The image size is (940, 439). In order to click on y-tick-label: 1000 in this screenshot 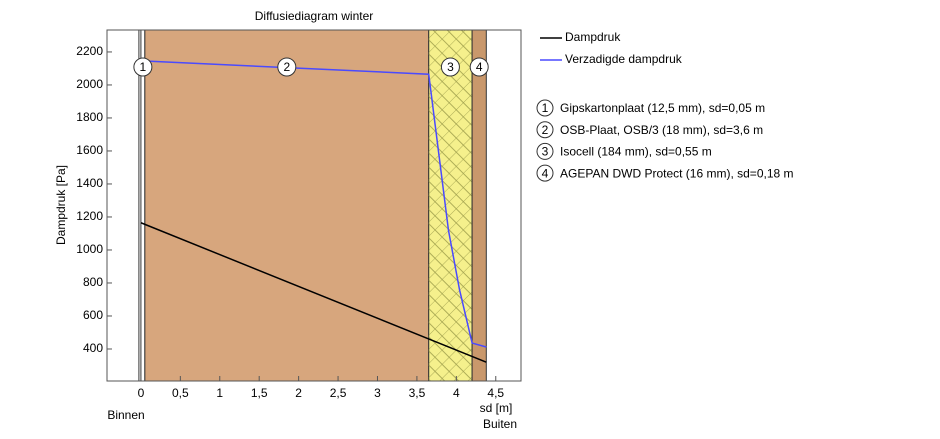, I will do `click(89, 249)`.